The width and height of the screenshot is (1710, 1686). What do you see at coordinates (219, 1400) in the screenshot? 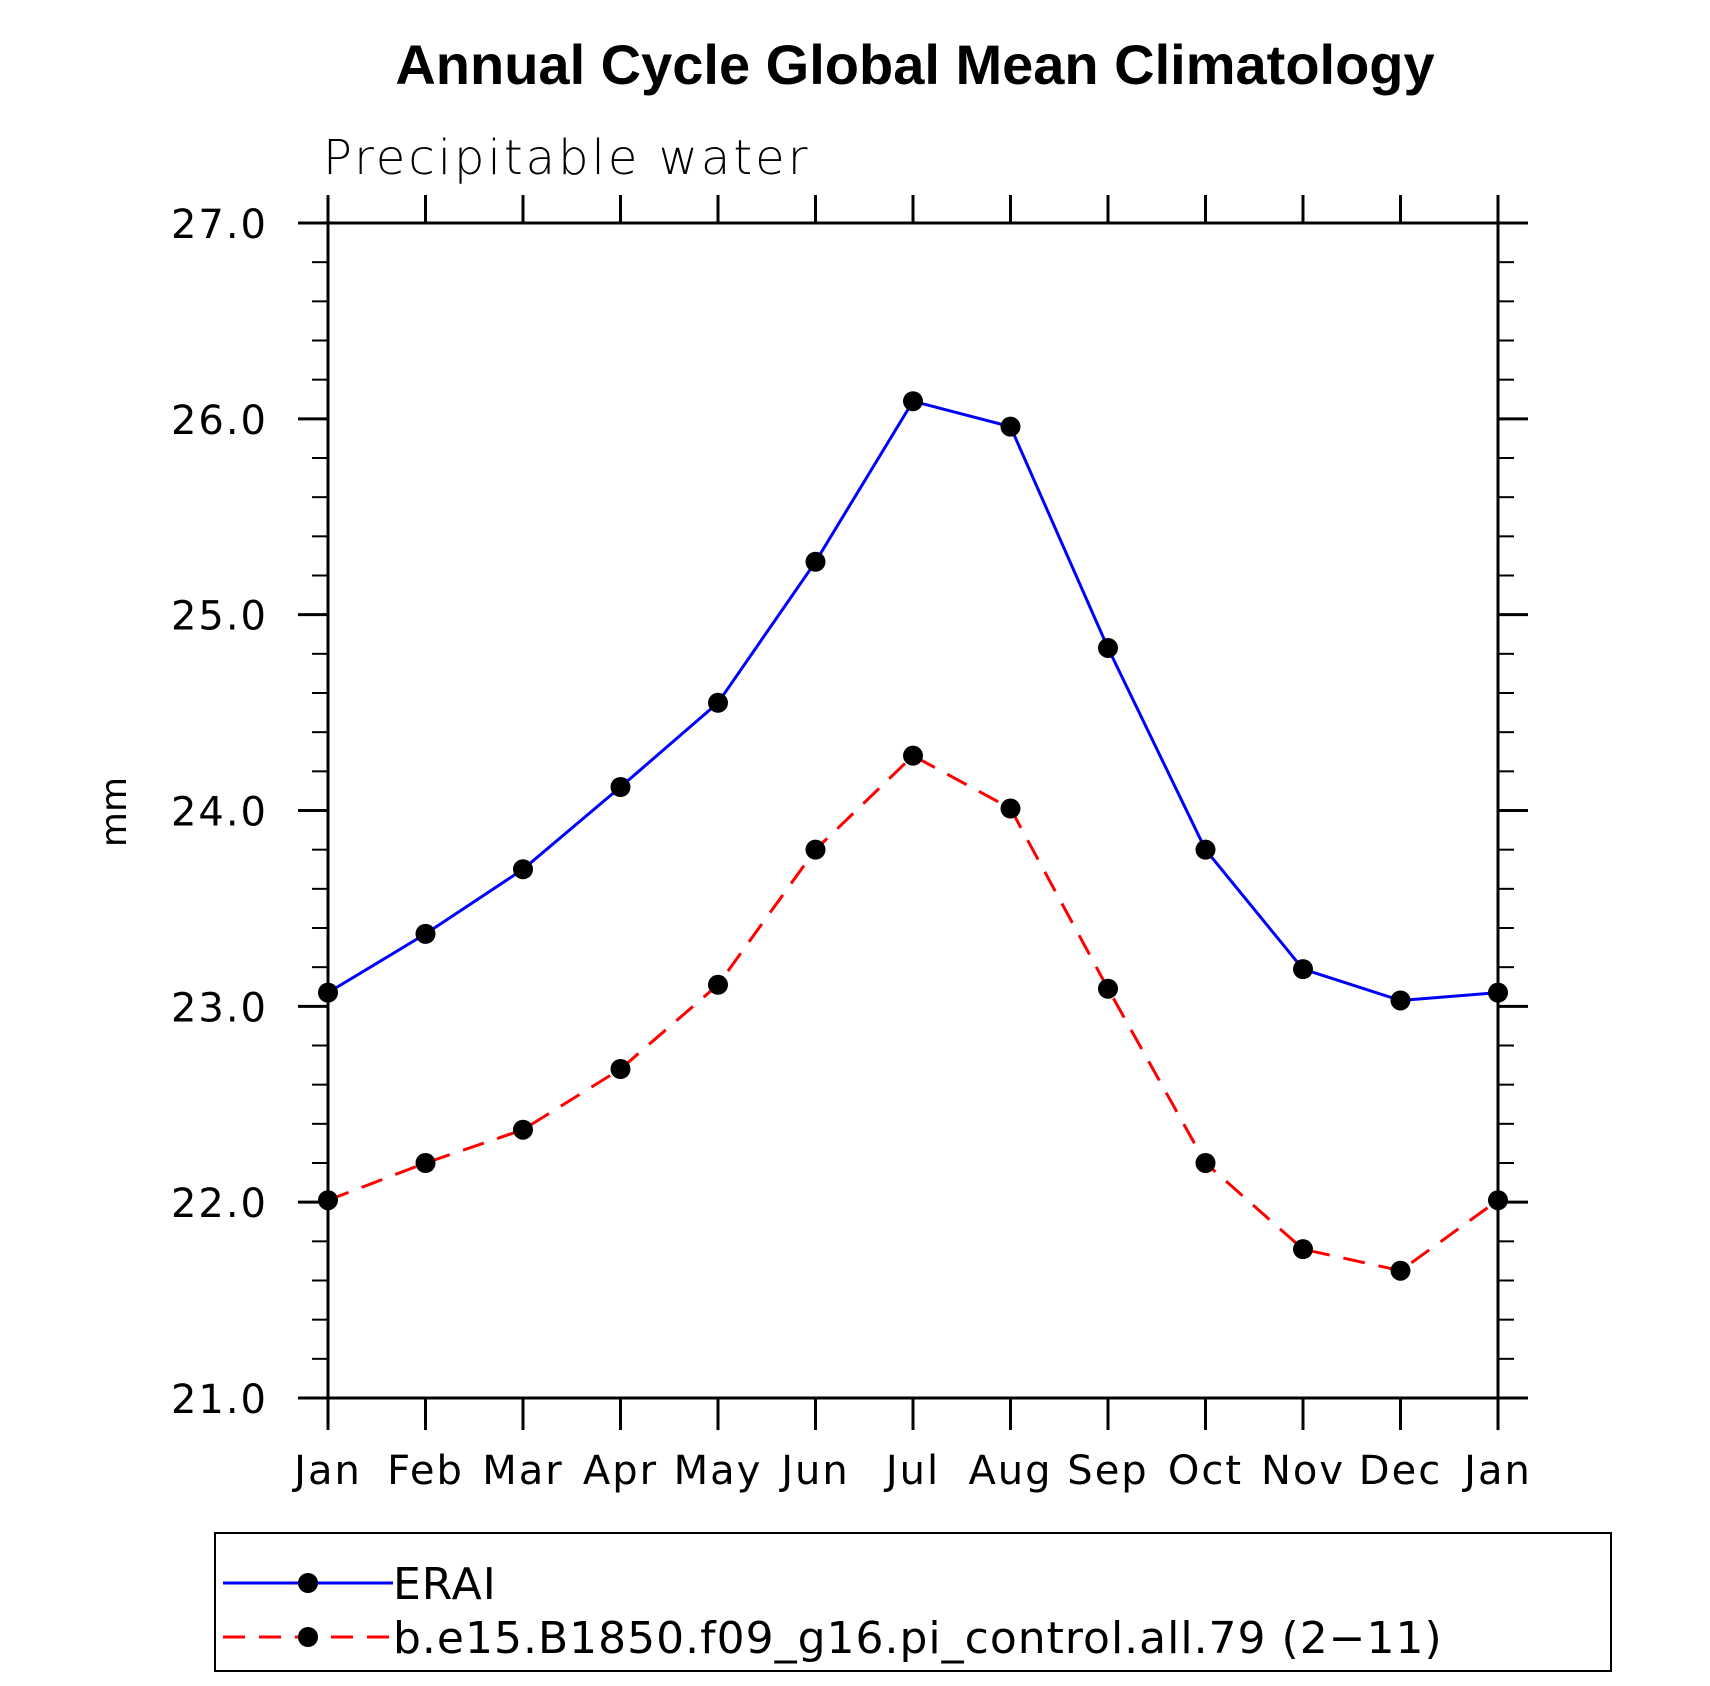
I see `y-tick-label: 21.0` at bounding box center [219, 1400].